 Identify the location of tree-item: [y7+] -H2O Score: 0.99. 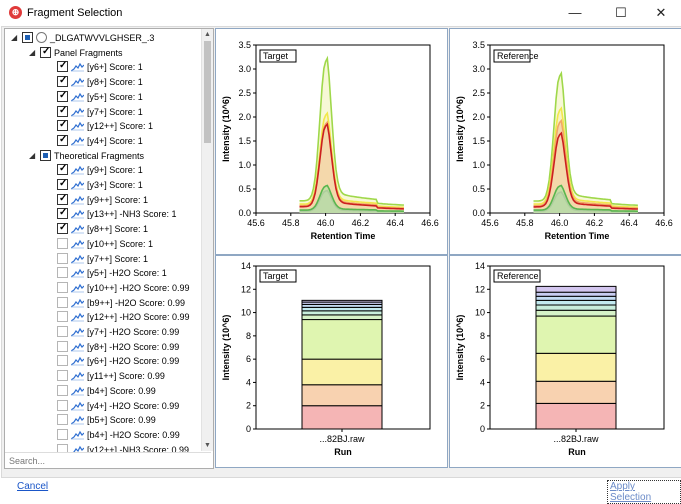
(102, 332).